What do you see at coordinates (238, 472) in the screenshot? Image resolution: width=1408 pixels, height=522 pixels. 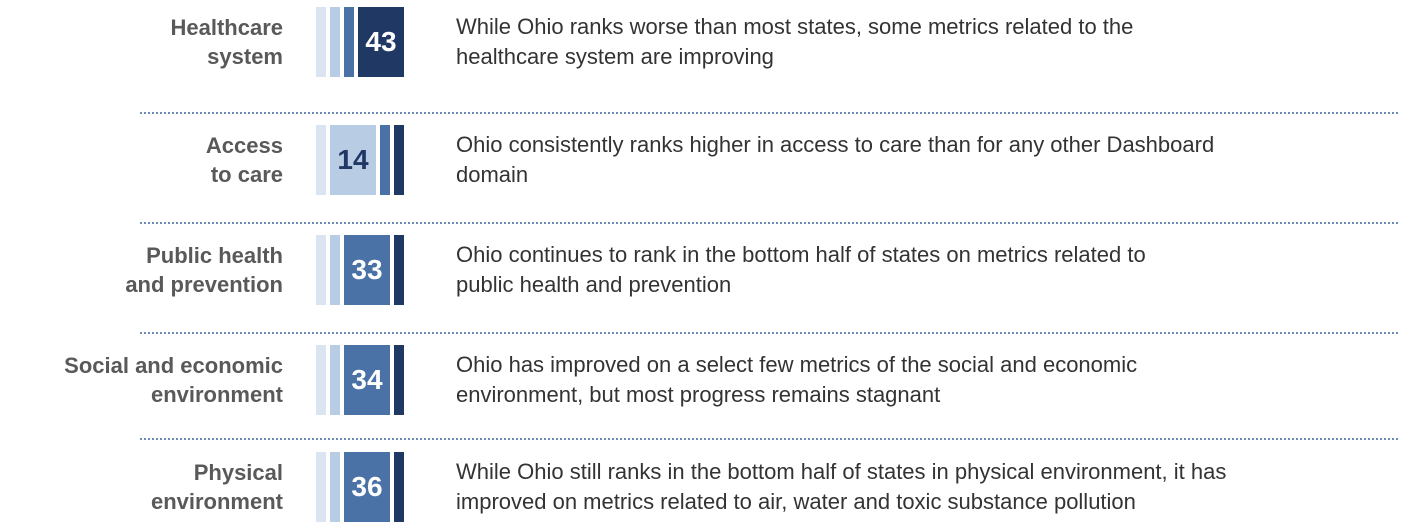 I see `label-line: Physical` at bounding box center [238, 472].